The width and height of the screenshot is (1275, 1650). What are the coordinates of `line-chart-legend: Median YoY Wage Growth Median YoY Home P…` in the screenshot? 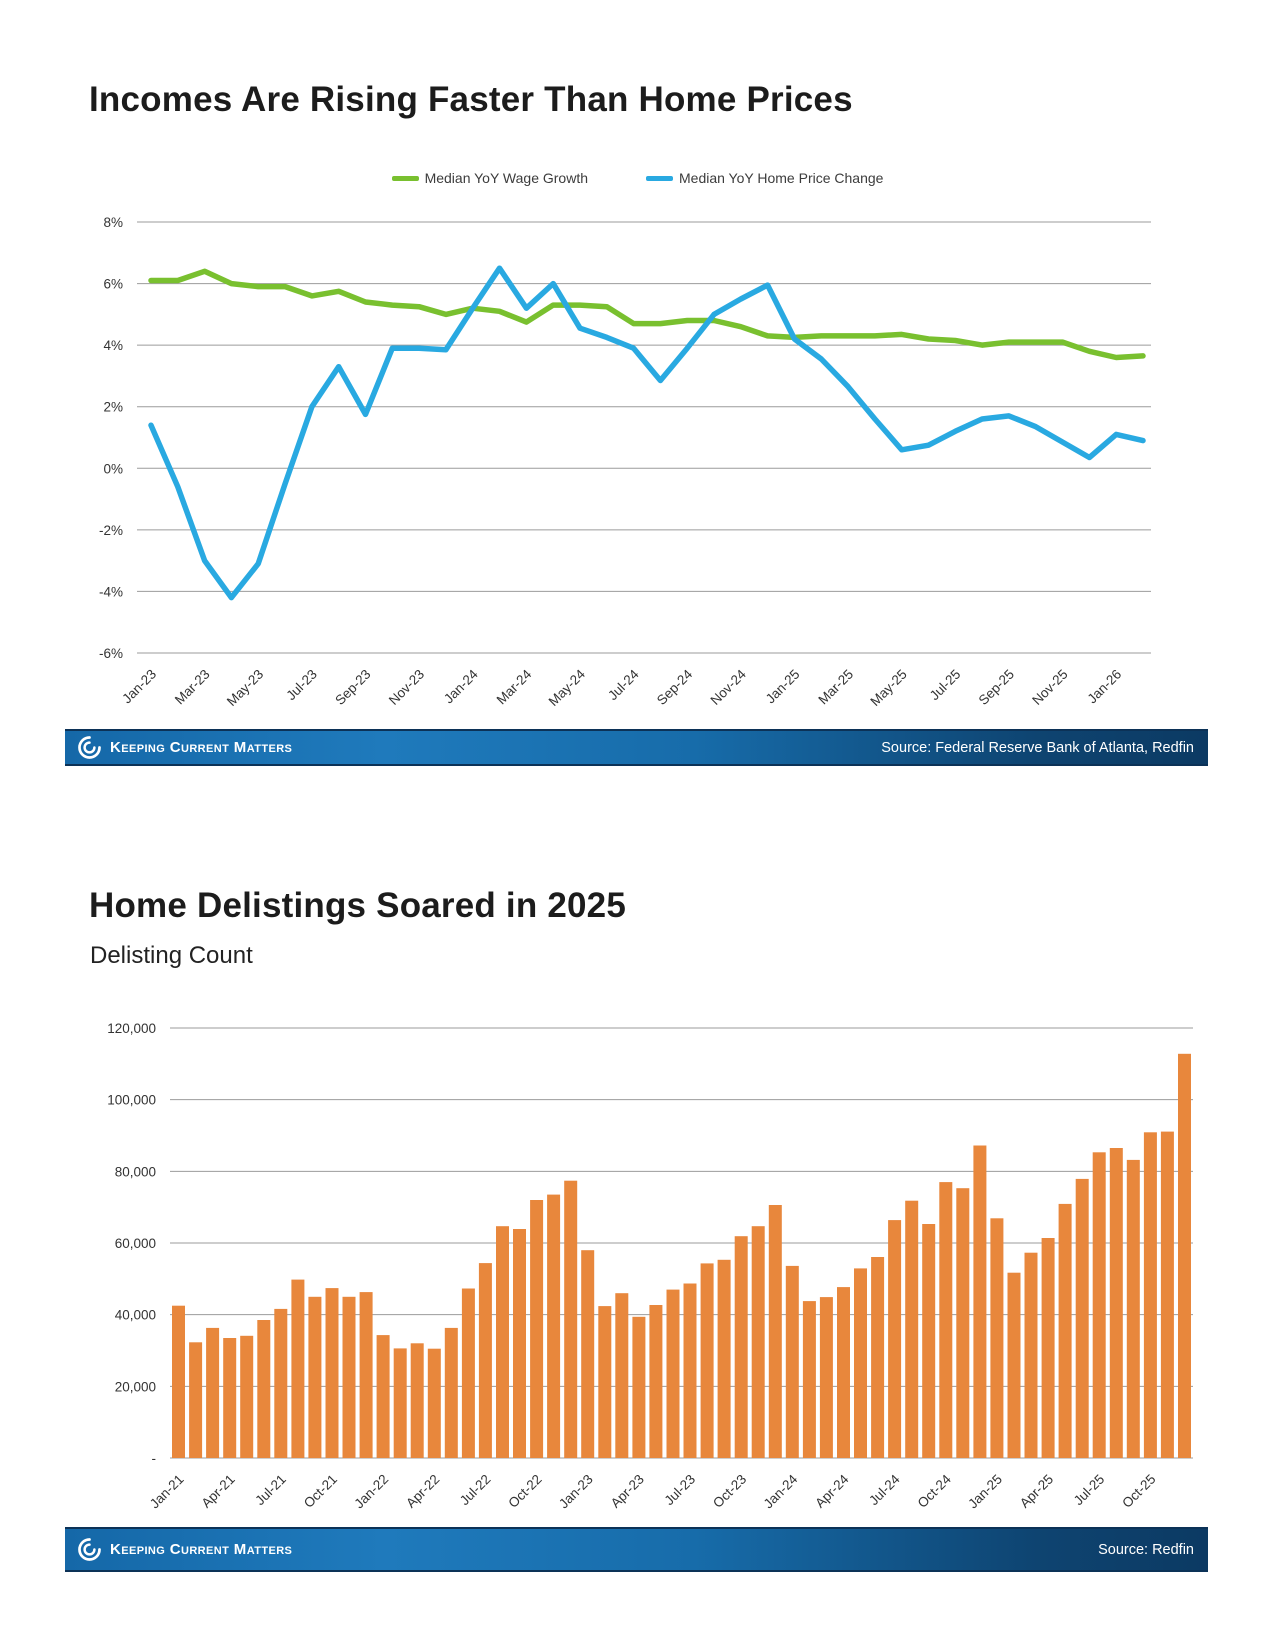 It's located at (637, 178).